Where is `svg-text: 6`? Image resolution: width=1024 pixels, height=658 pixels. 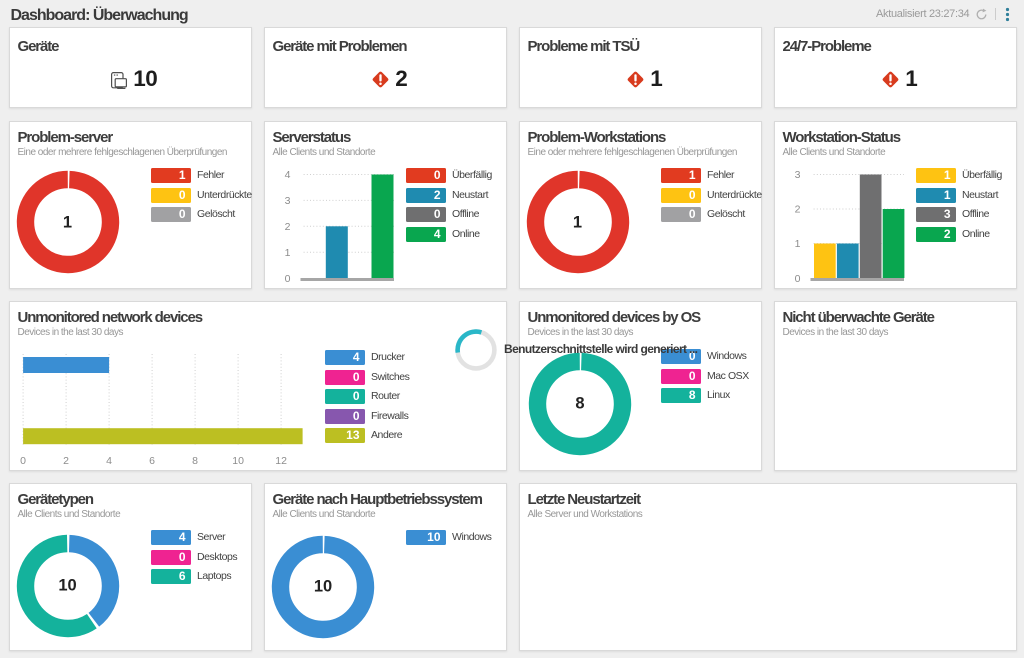
svg-text: 6 is located at coordinates (152, 461).